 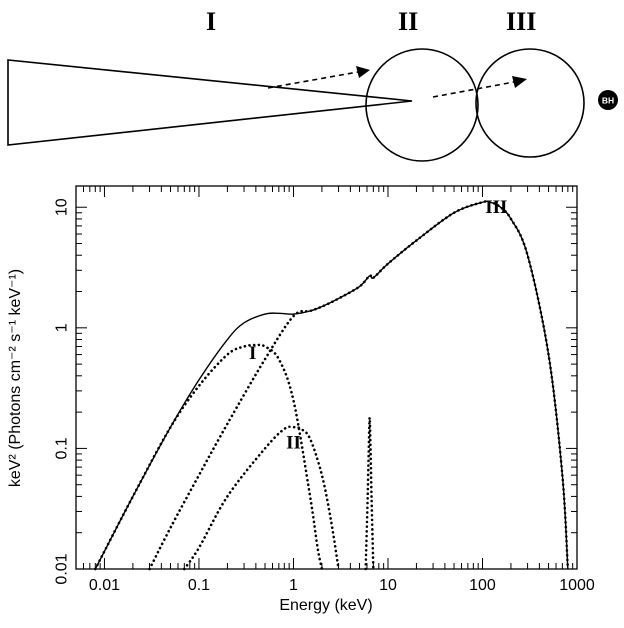 I want to click on x-tick-label: 1000, so click(x=577, y=585).